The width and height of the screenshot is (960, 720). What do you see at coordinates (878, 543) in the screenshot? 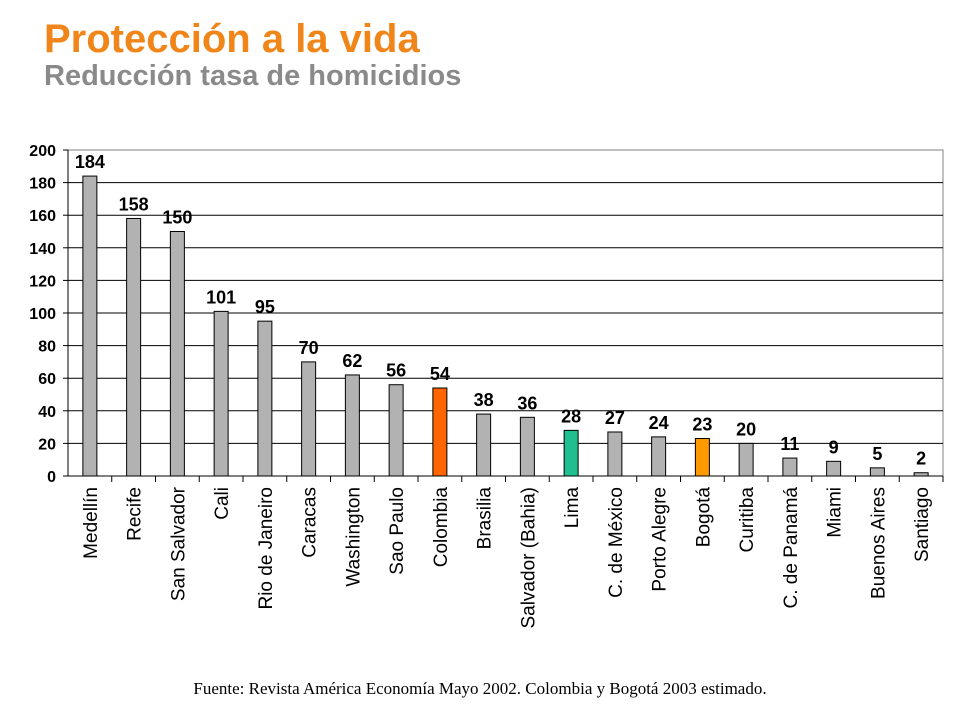
I see `x-tick-label: Buenos Aires` at bounding box center [878, 543].